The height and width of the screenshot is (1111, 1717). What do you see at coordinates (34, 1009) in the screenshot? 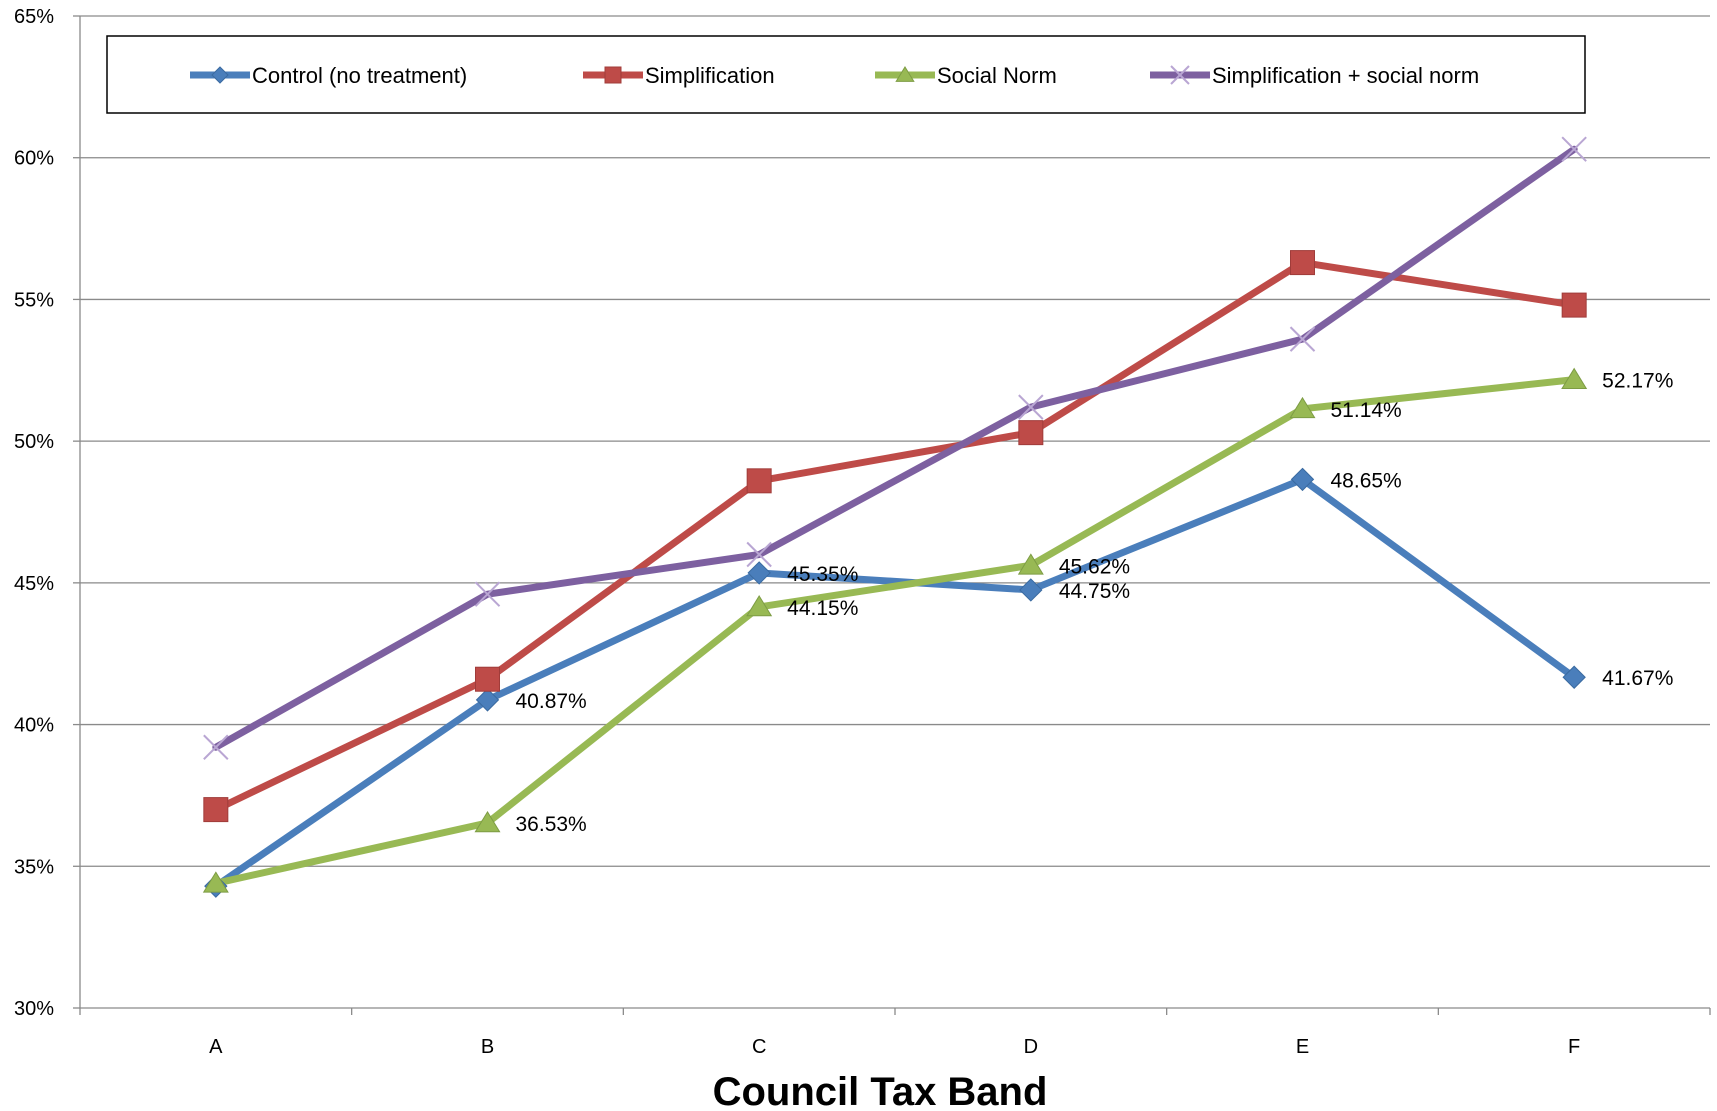
I see `y-tick-label: 30%` at bounding box center [34, 1009].